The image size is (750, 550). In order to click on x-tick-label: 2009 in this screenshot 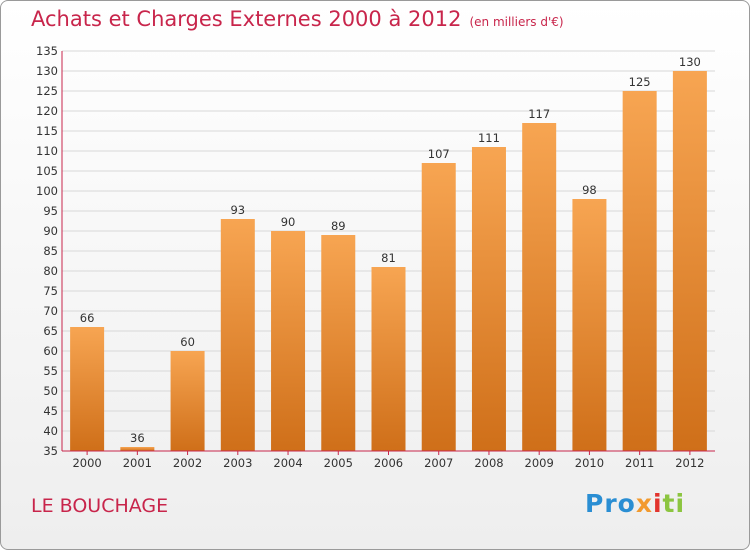, I will do `click(539, 463)`.